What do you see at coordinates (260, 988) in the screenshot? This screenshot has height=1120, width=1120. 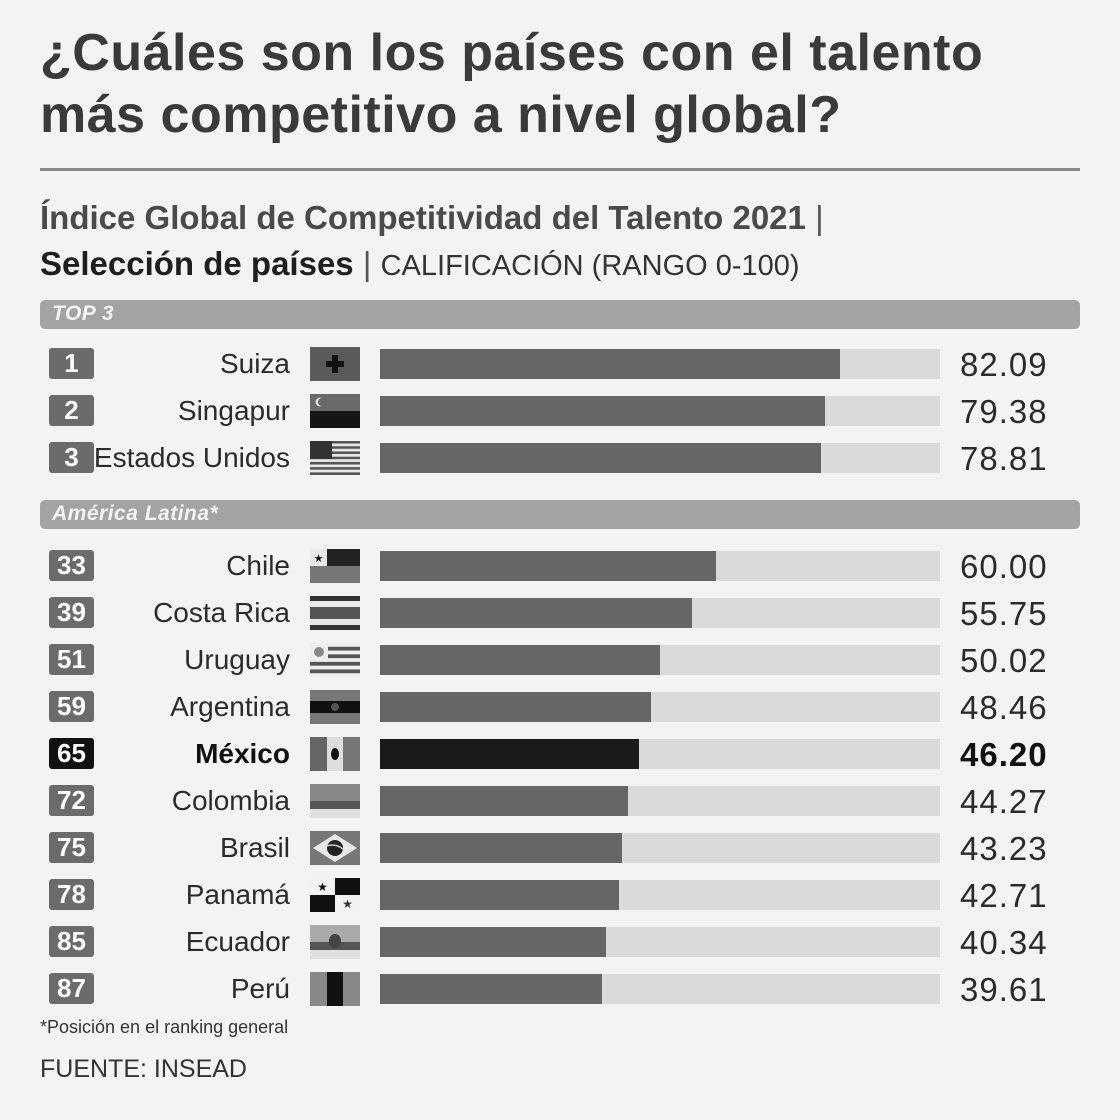 I see `country-label: Perú` at bounding box center [260, 988].